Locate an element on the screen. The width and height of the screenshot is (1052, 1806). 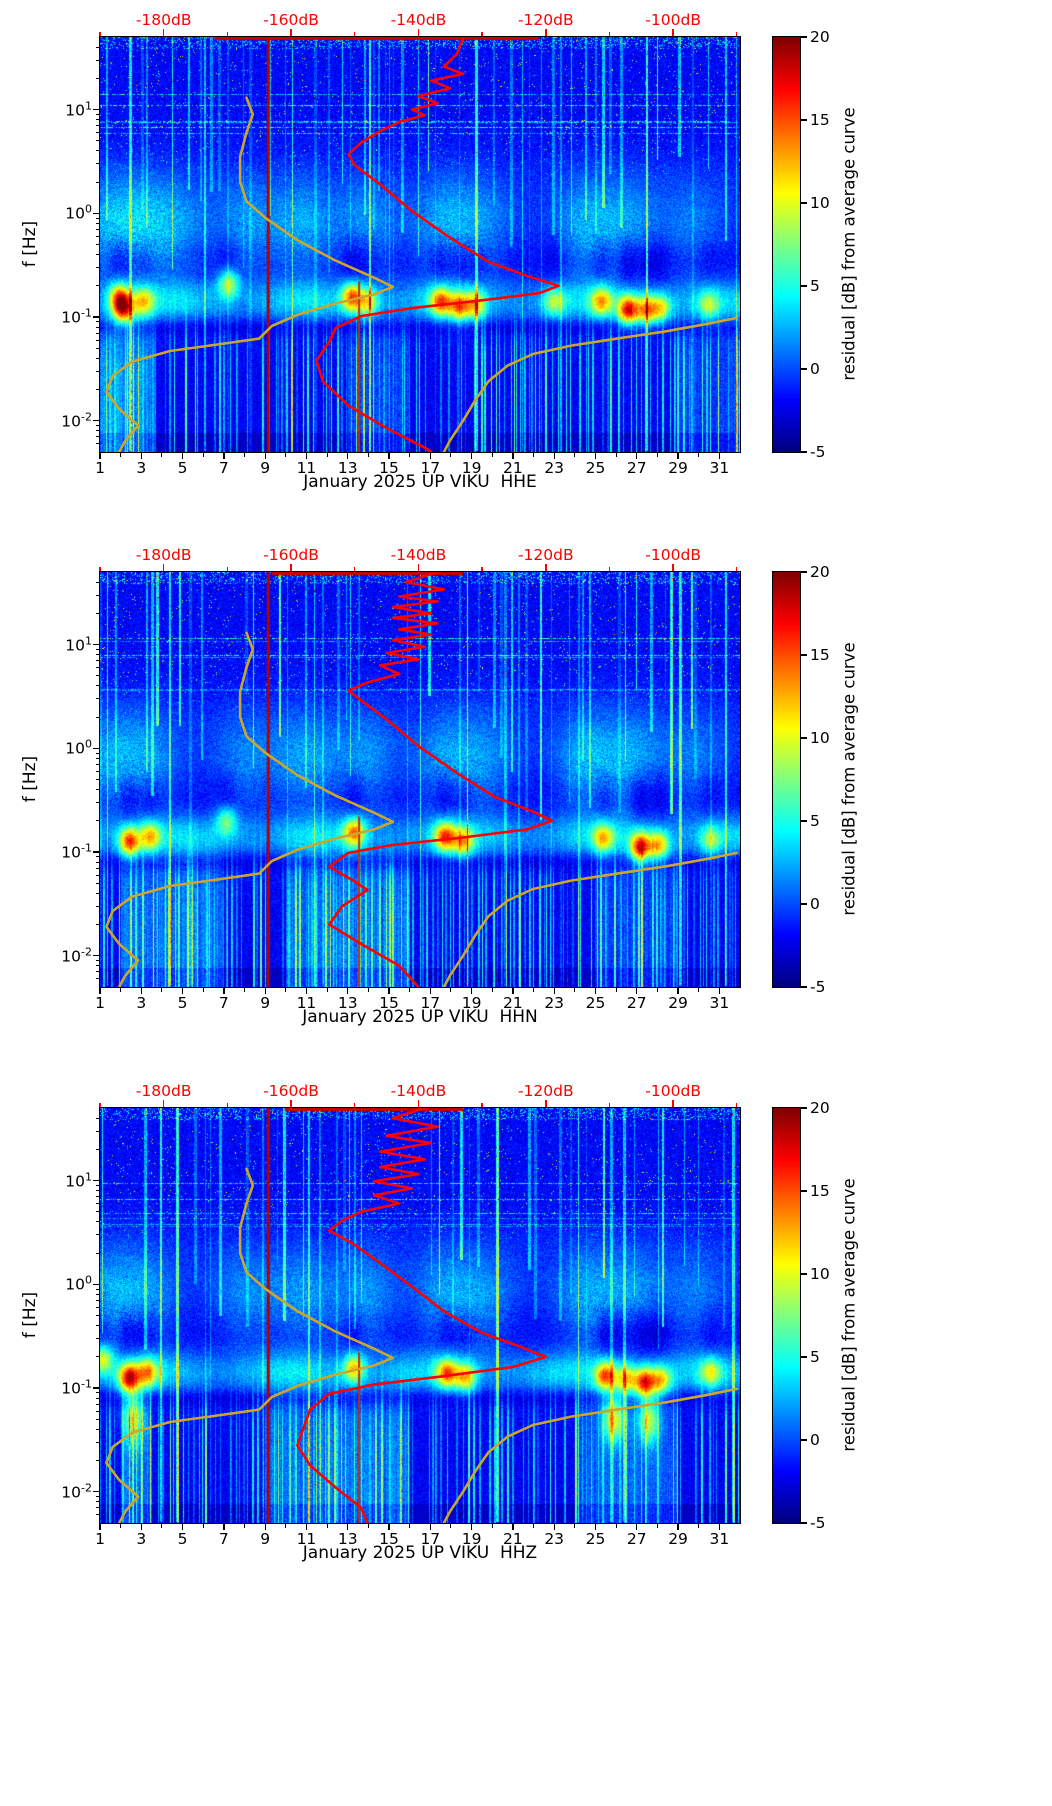
y-tick-label: 10⁻¹ is located at coordinates (76, 851).